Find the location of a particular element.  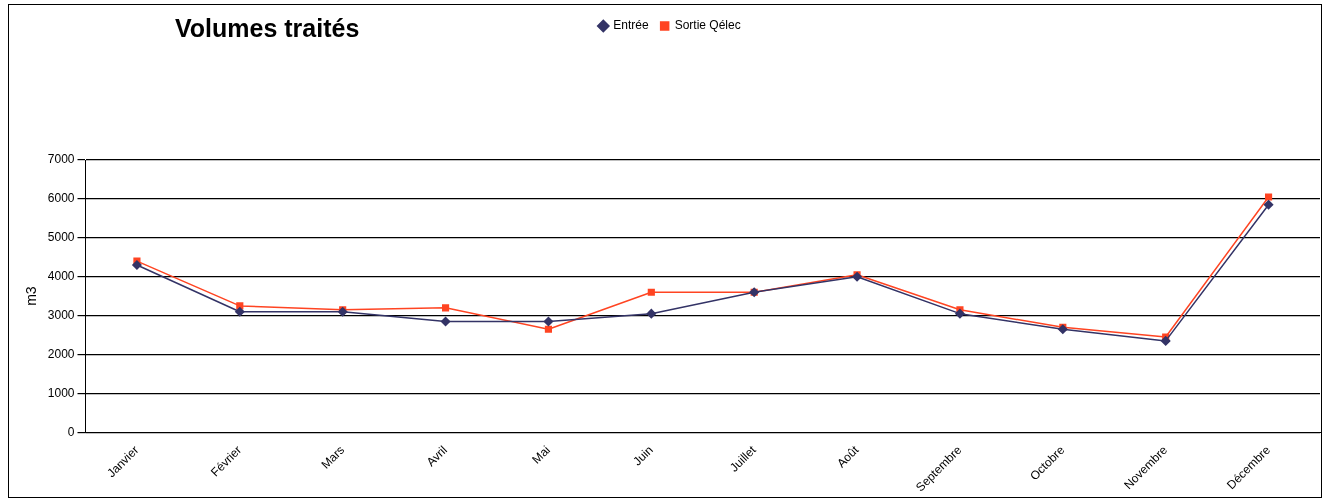

y-tick-label: 1000 is located at coordinates (61, 392).